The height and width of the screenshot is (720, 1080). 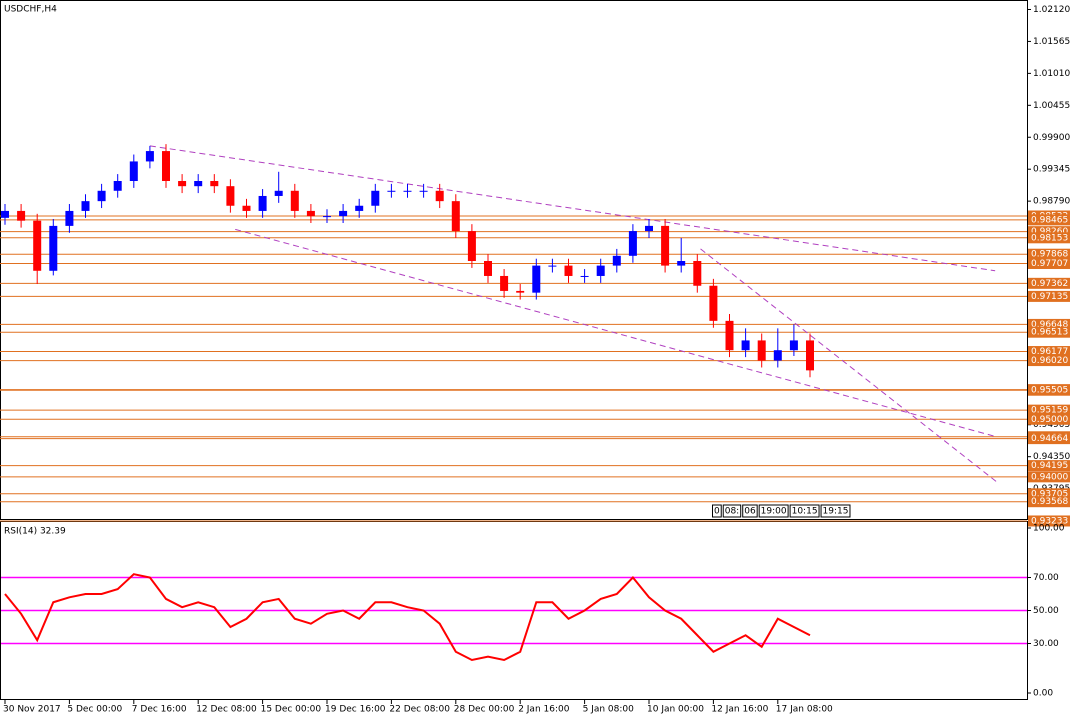 I want to click on x-tick-label: 7 Dec 16:00, so click(x=159, y=710).